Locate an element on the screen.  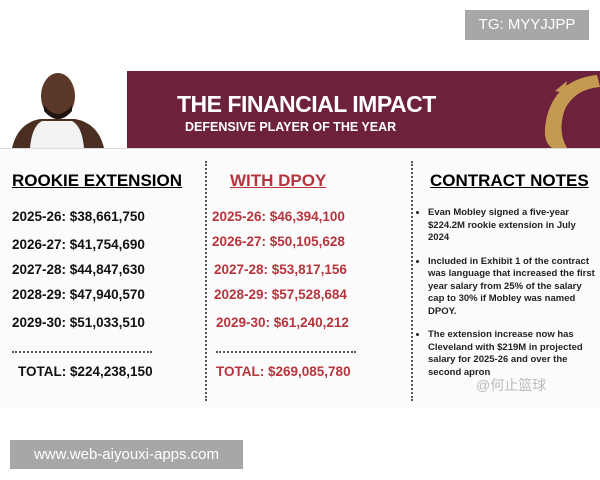
url-watermark: www.web-aiyouxi-apps.com is located at coordinates (126, 454).